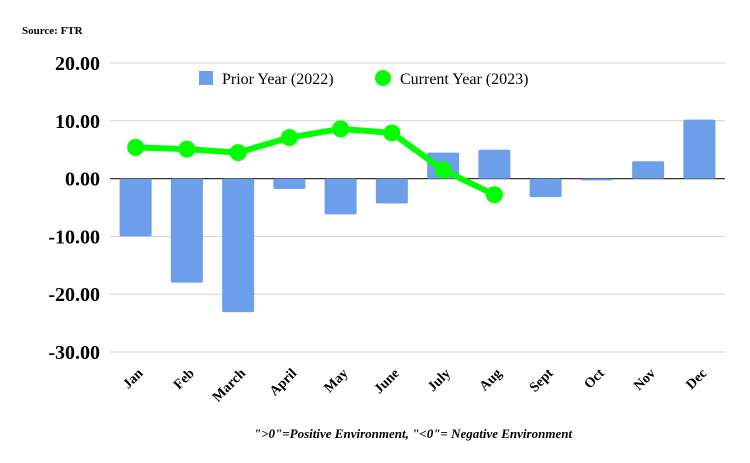 The width and height of the screenshot is (750, 463). What do you see at coordinates (82, 180) in the screenshot?
I see `y-tick-label: 0.00` at bounding box center [82, 180].